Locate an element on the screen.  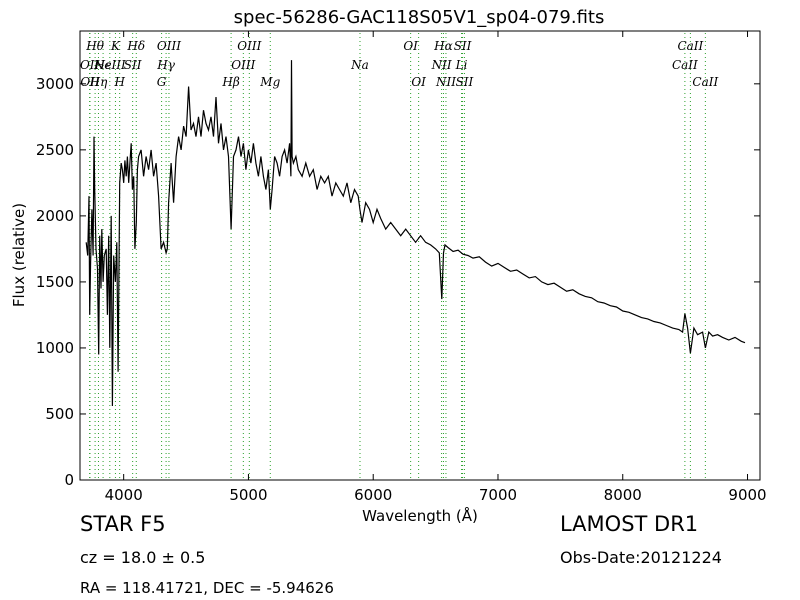
x-tick-label: 9000 is located at coordinates (747, 495).